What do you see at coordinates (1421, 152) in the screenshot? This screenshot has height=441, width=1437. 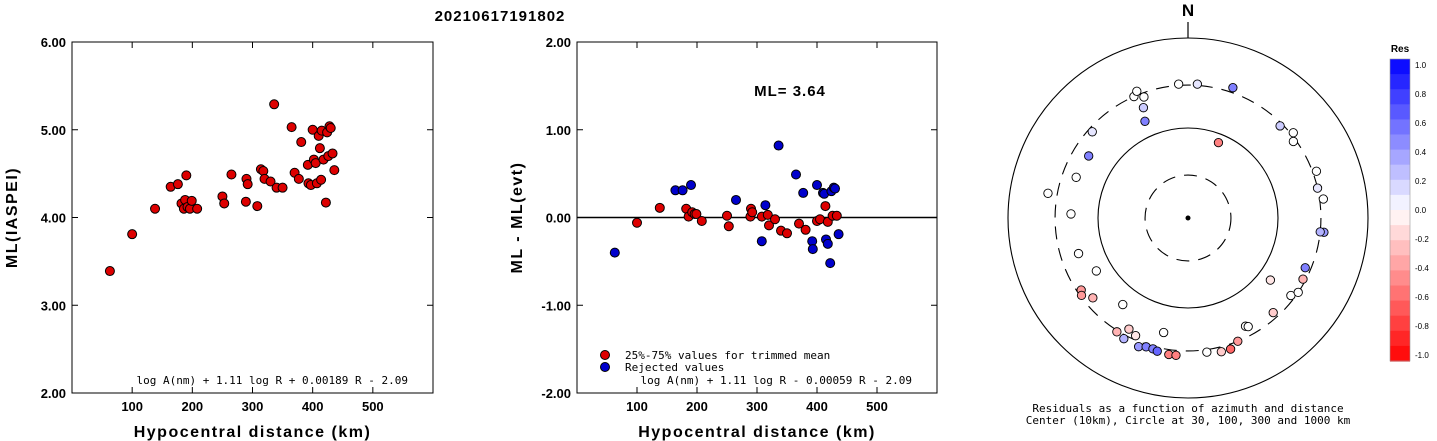 I see `colorbar-tick-label: 0.4` at bounding box center [1421, 152].